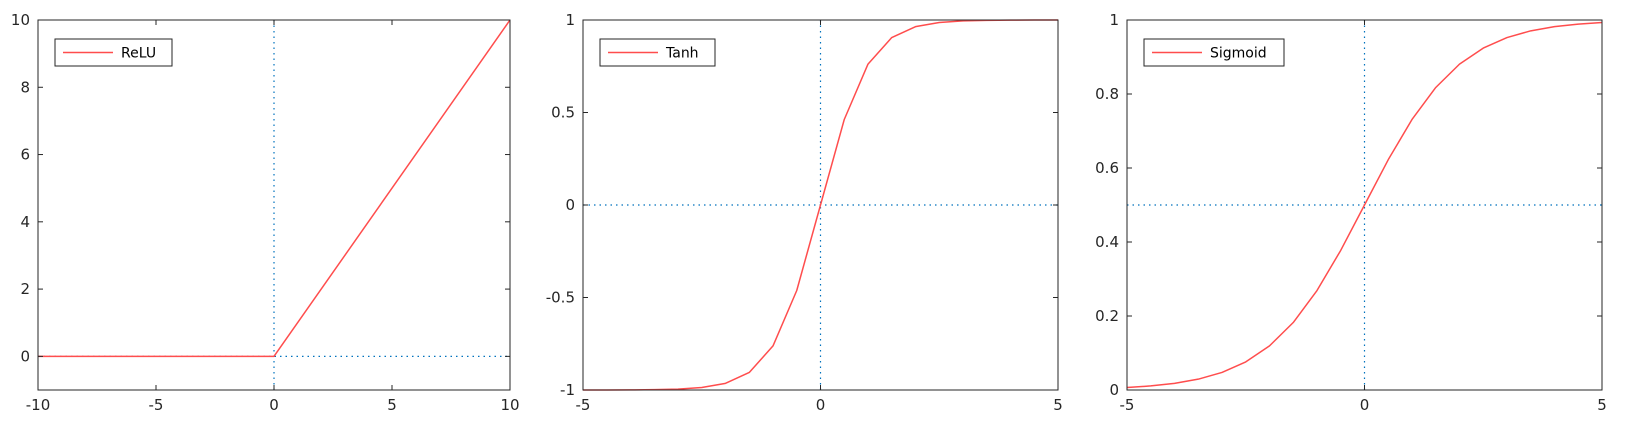  What do you see at coordinates (138, 54) in the screenshot?
I see `legend-label: ReLU` at bounding box center [138, 54].